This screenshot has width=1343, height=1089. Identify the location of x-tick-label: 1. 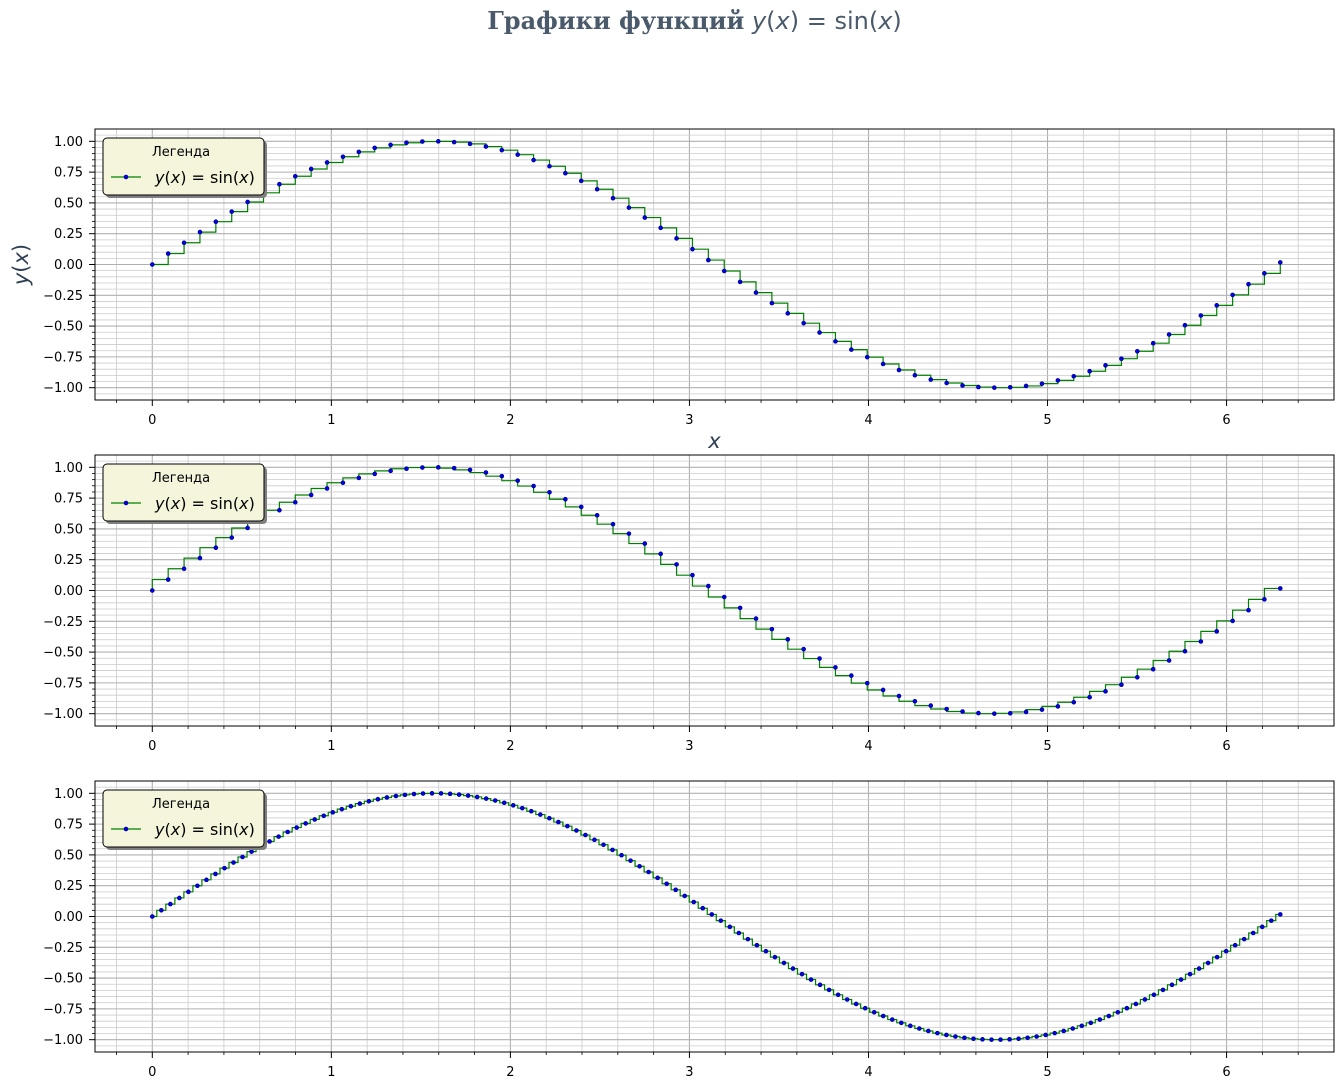
(331, 420).